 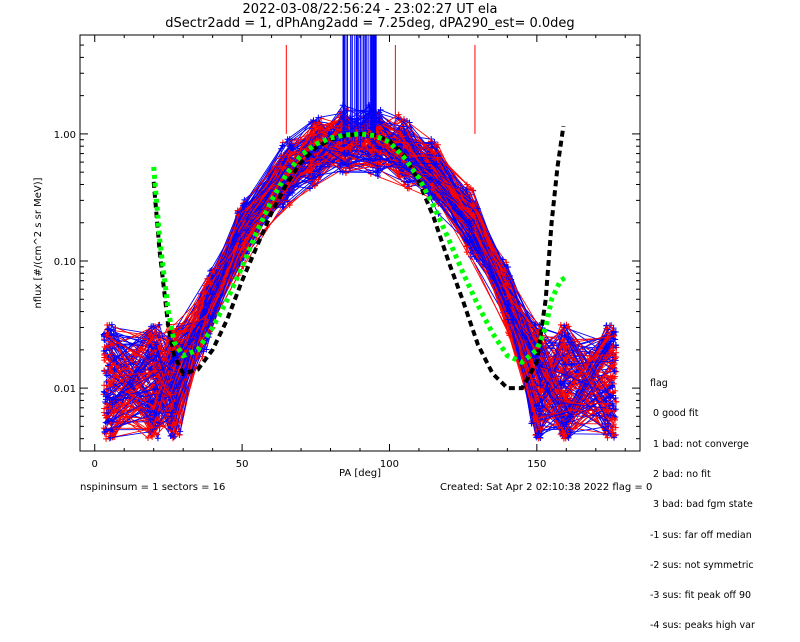 What do you see at coordinates (65, 262) in the screenshot?
I see `y-tick-label: 0.10` at bounding box center [65, 262].